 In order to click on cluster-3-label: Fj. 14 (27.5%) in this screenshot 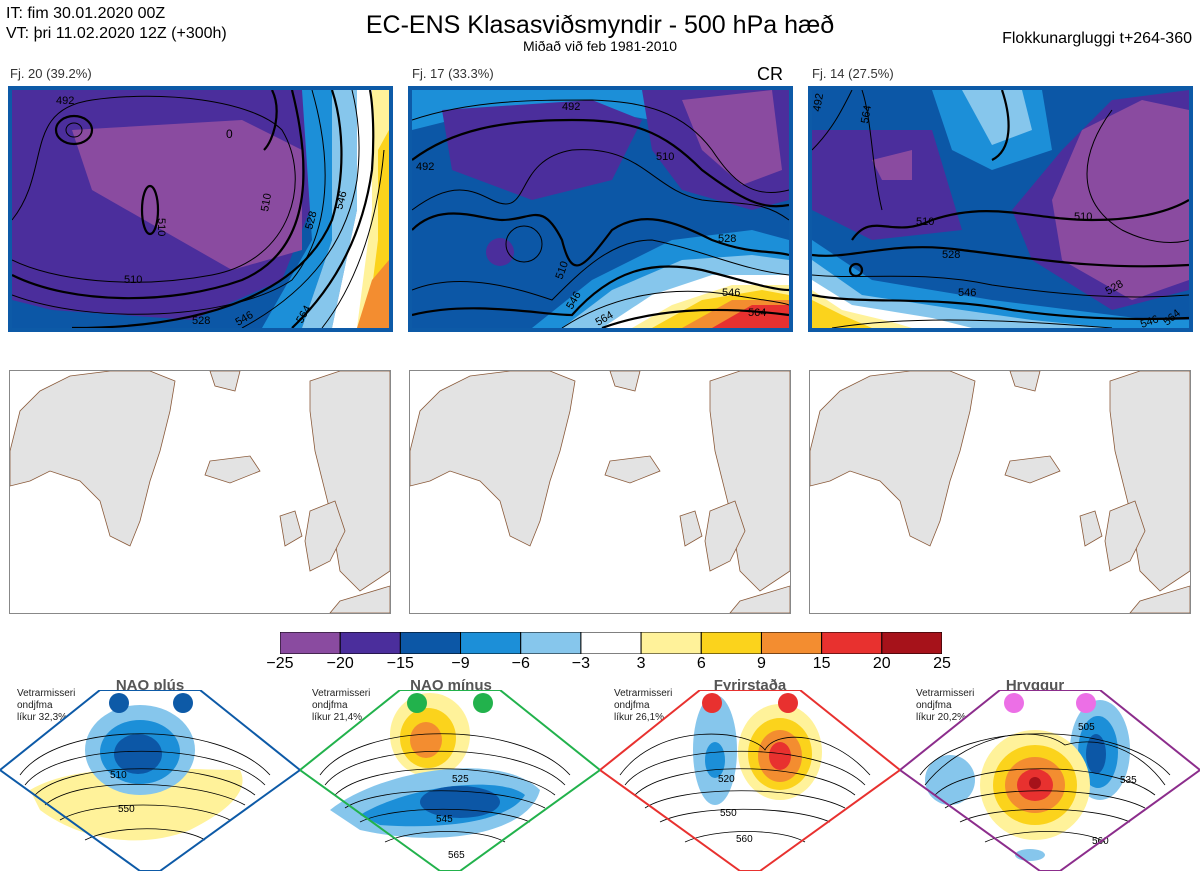, I will do `click(853, 73)`.